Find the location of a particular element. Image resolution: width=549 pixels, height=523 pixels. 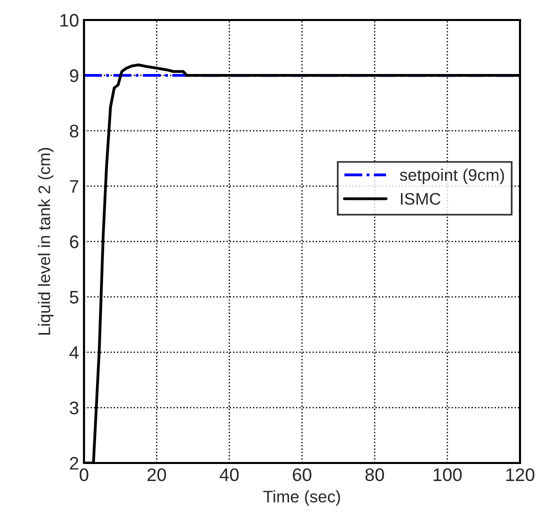

y-tick-label: 4 is located at coordinates (74, 352).